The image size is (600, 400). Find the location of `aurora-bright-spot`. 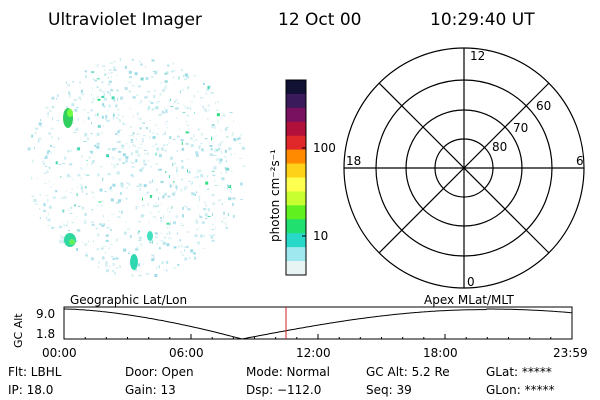

aurora-bright-spot is located at coordinates (150, 236).